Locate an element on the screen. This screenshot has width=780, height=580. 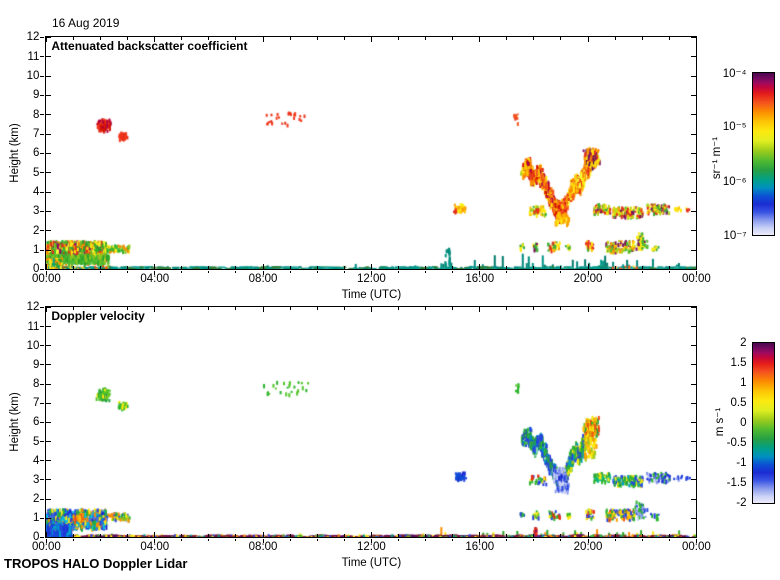
y-tick-label: 9 is located at coordinates (36, 95).